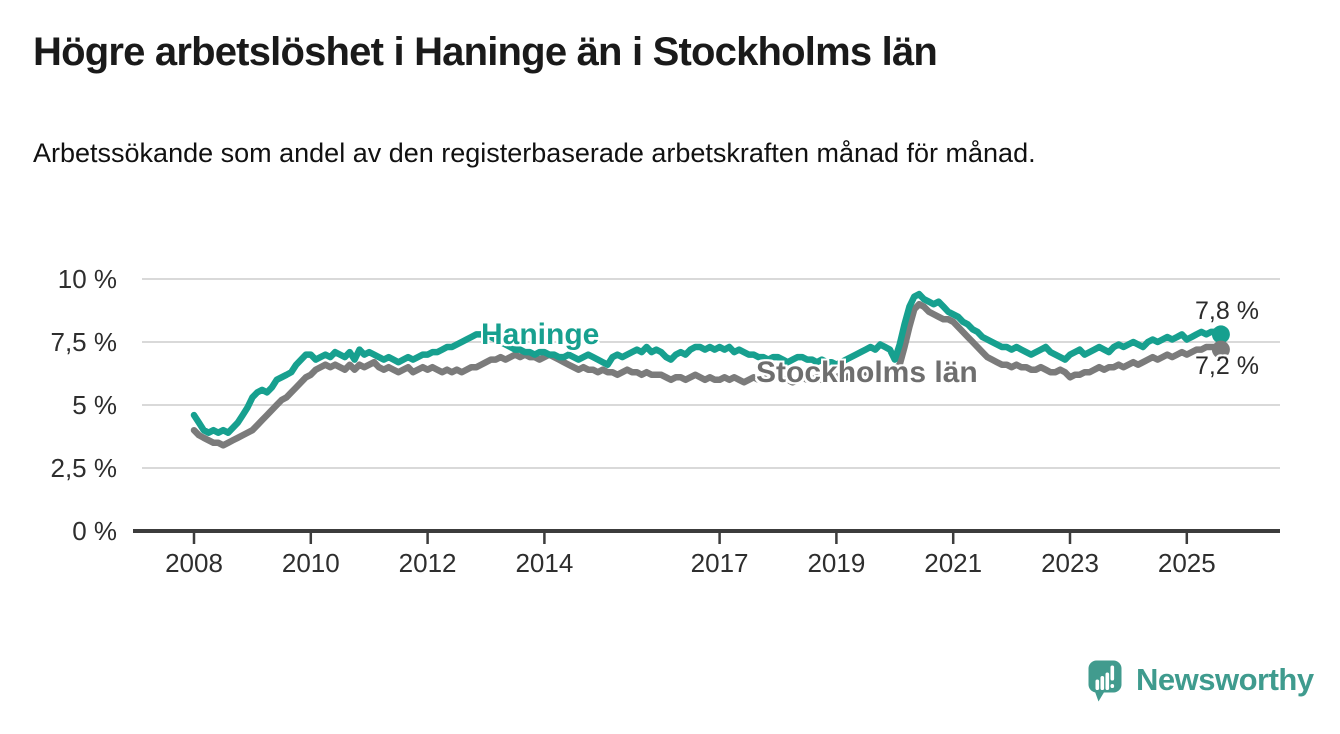  What do you see at coordinates (84, 342) in the screenshot?
I see `y-tick-label: 7,5 %` at bounding box center [84, 342].